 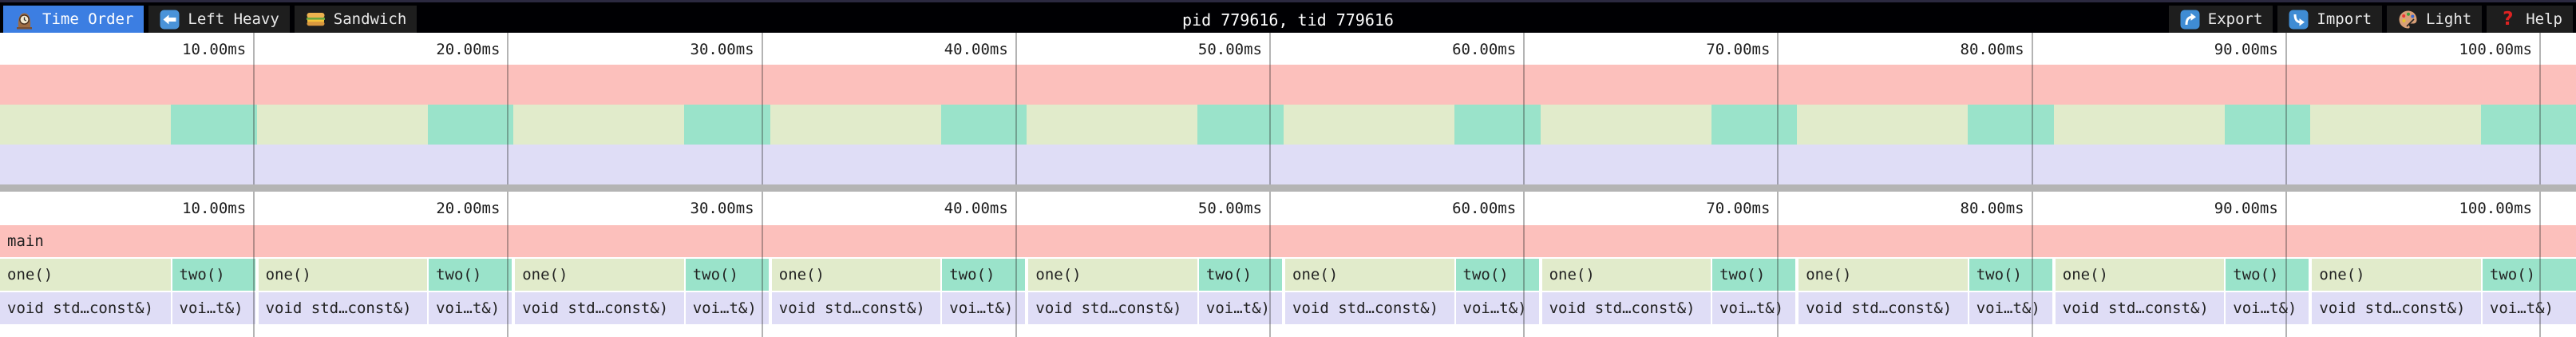 I want to click on palette-icon, so click(x=2408, y=19).